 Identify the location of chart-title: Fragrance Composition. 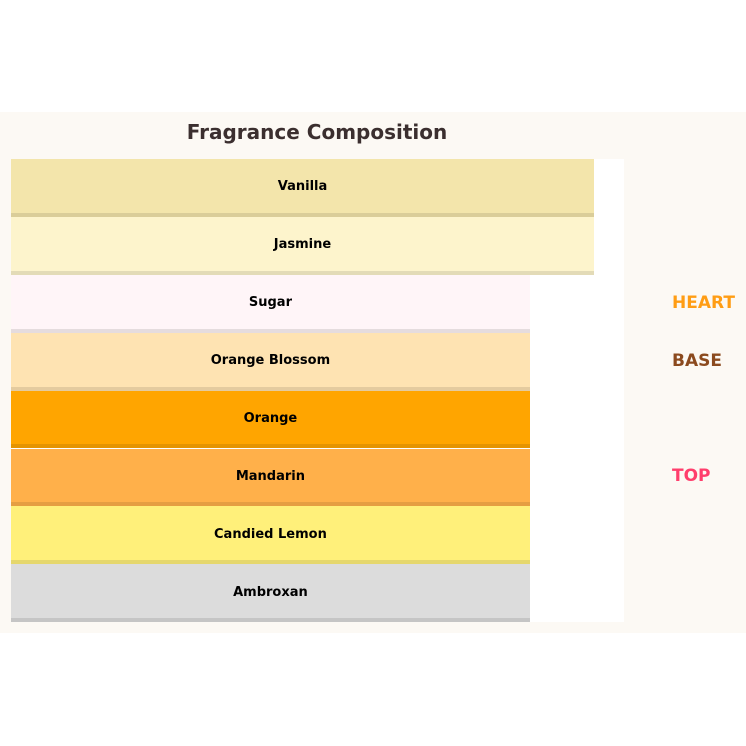
(317, 132).